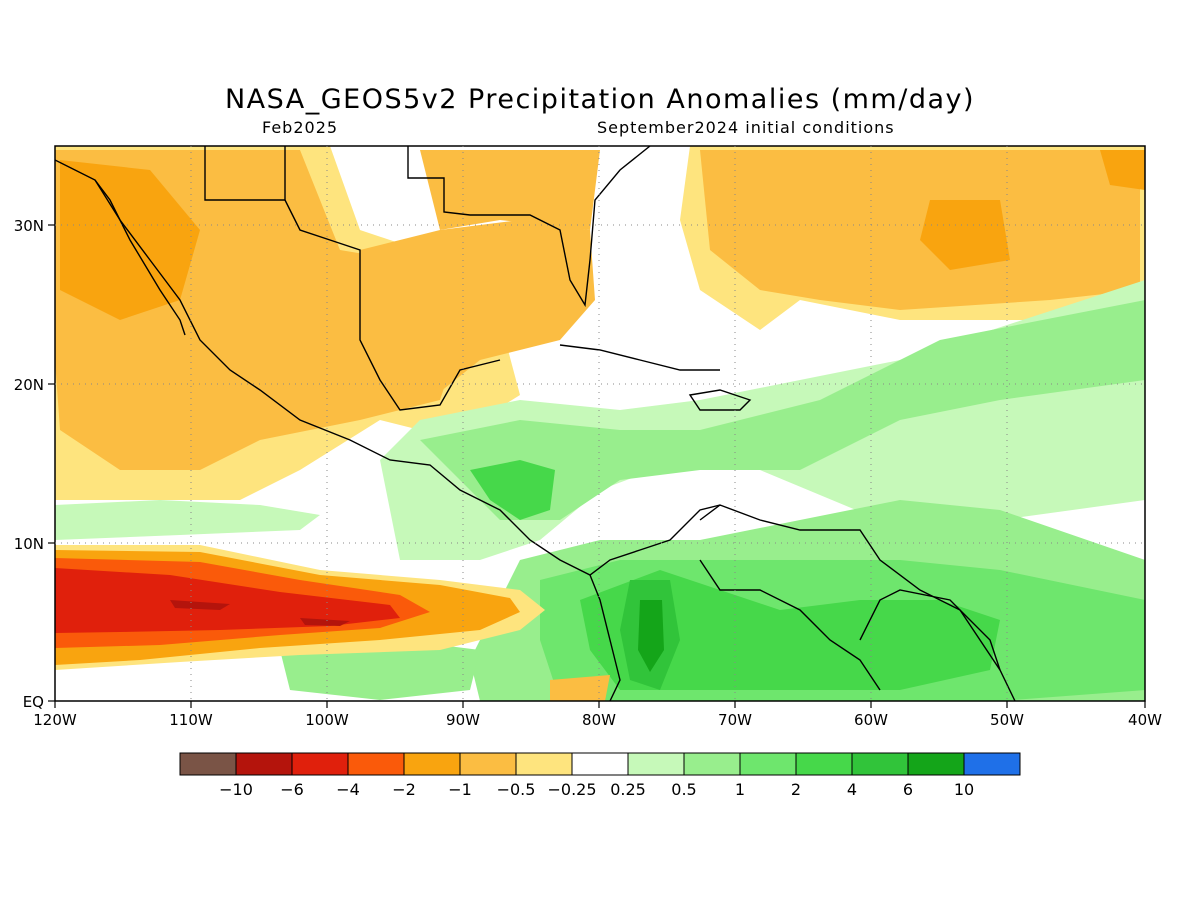 The width and height of the screenshot is (1200, 900). What do you see at coordinates (463, 720) in the screenshot?
I see `lon-label-90w: 90W` at bounding box center [463, 720].